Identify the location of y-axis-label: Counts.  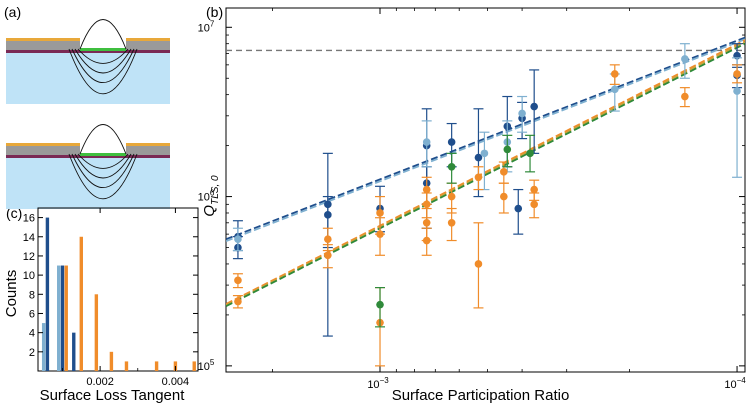
(11, 294).